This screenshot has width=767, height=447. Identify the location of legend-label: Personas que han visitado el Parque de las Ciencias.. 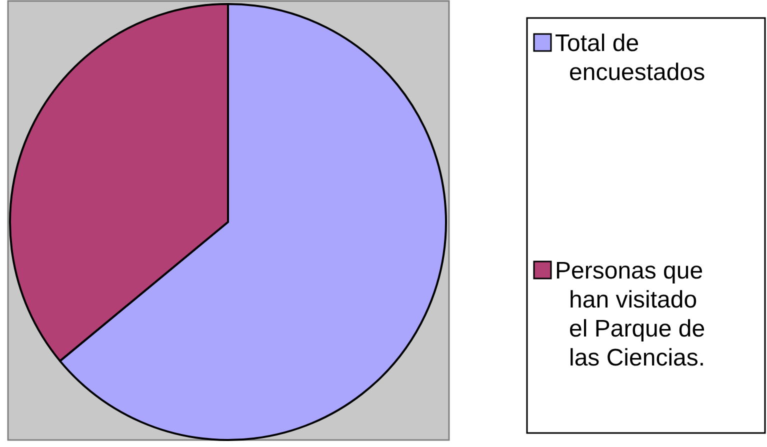
(630, 315).